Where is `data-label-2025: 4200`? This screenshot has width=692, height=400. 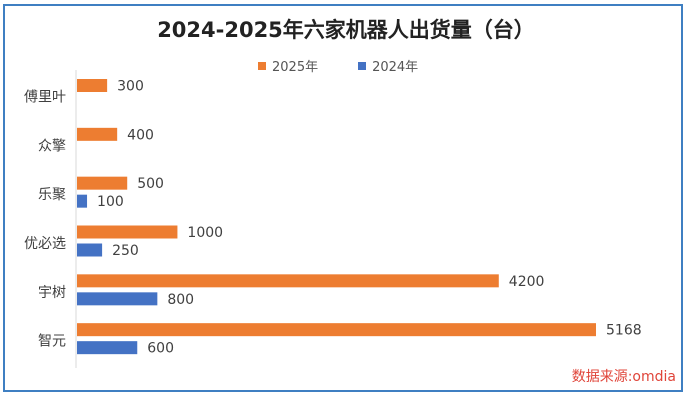 data-label-2025: 4200 is located at coordinates (527, 282).